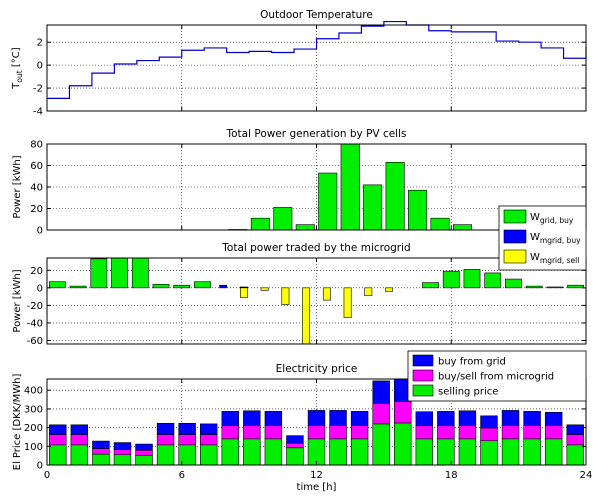  I want to click on x-tick-label: 18, so click(451, 475).